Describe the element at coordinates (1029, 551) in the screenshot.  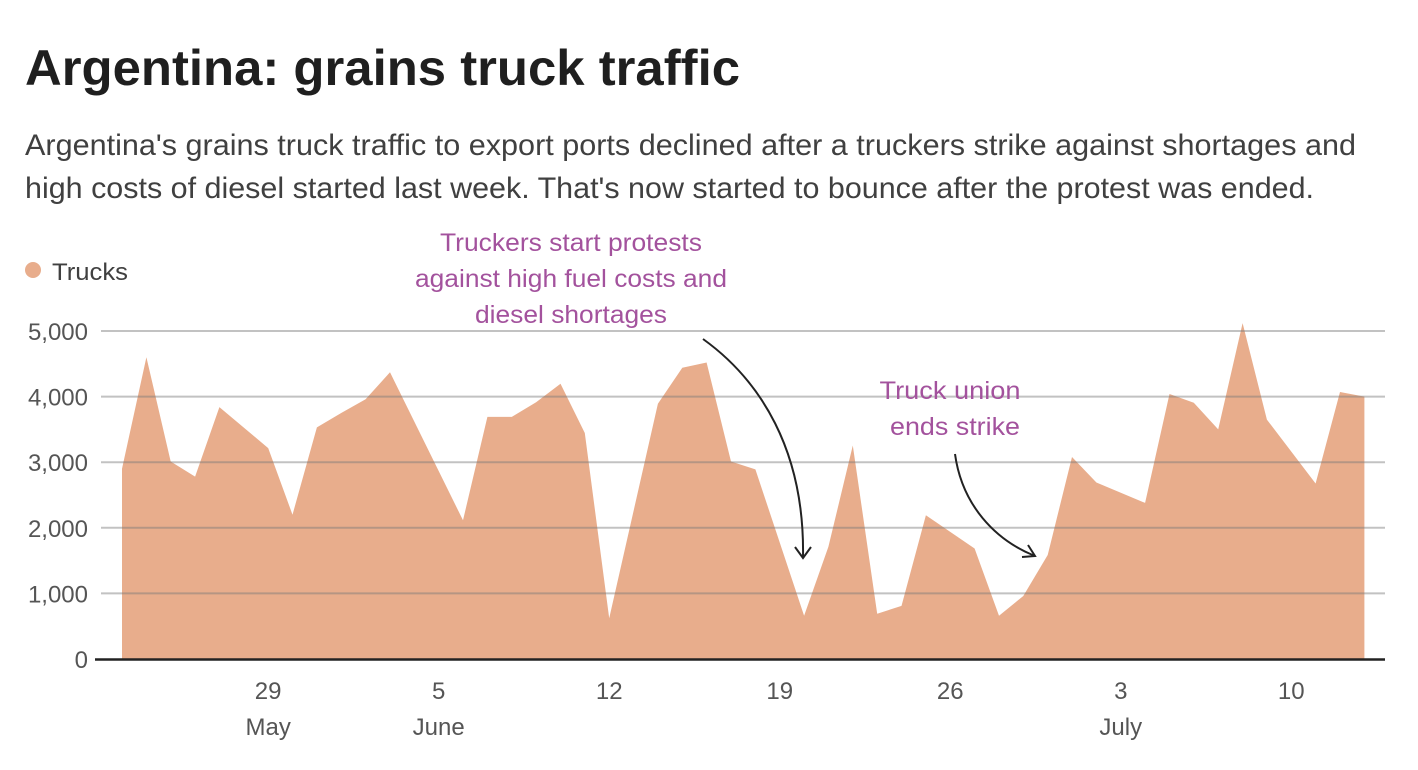
I see `annotation-arrowhead-strike-ends` at that location.